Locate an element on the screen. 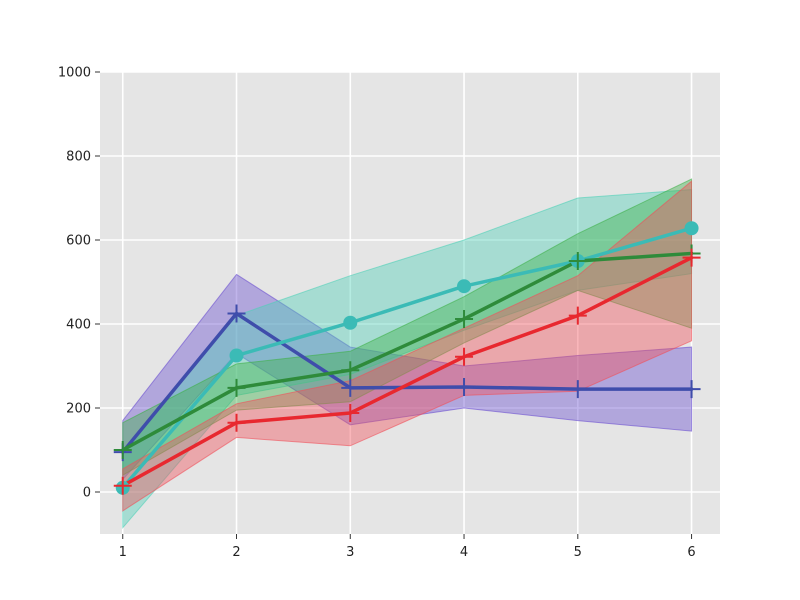 The height and width of the screenshot is (600, 800). y-tick-label: 1000 is located at coordinates (74, 73).